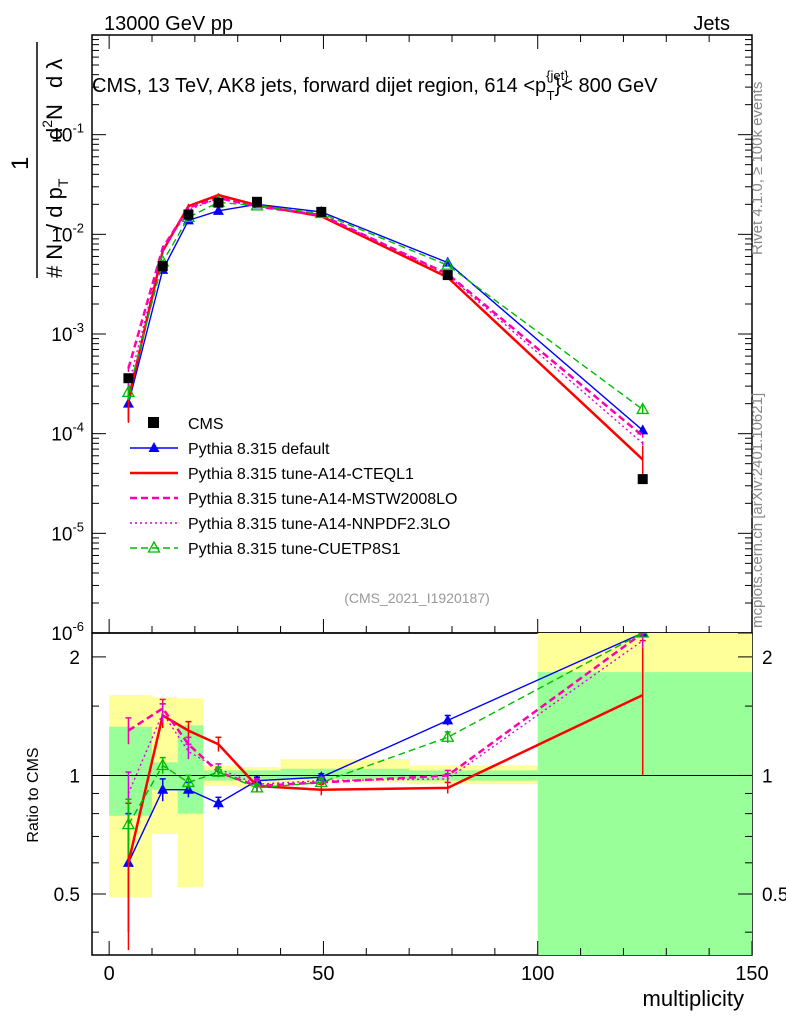  I want to click on mcplots-label: mcplots.cern.ch [arXiv:2401.10621], so click(757, 510).